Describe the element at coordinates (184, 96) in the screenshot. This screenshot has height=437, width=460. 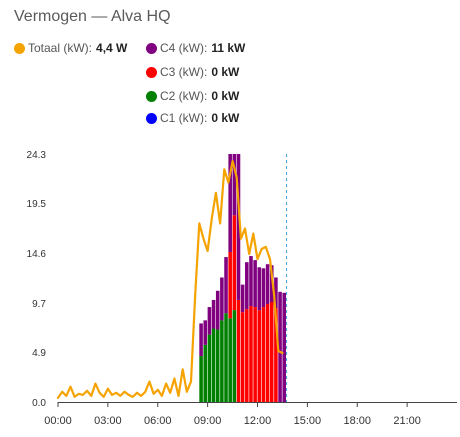
I see `legend-label: C2 (kW):` at that location.